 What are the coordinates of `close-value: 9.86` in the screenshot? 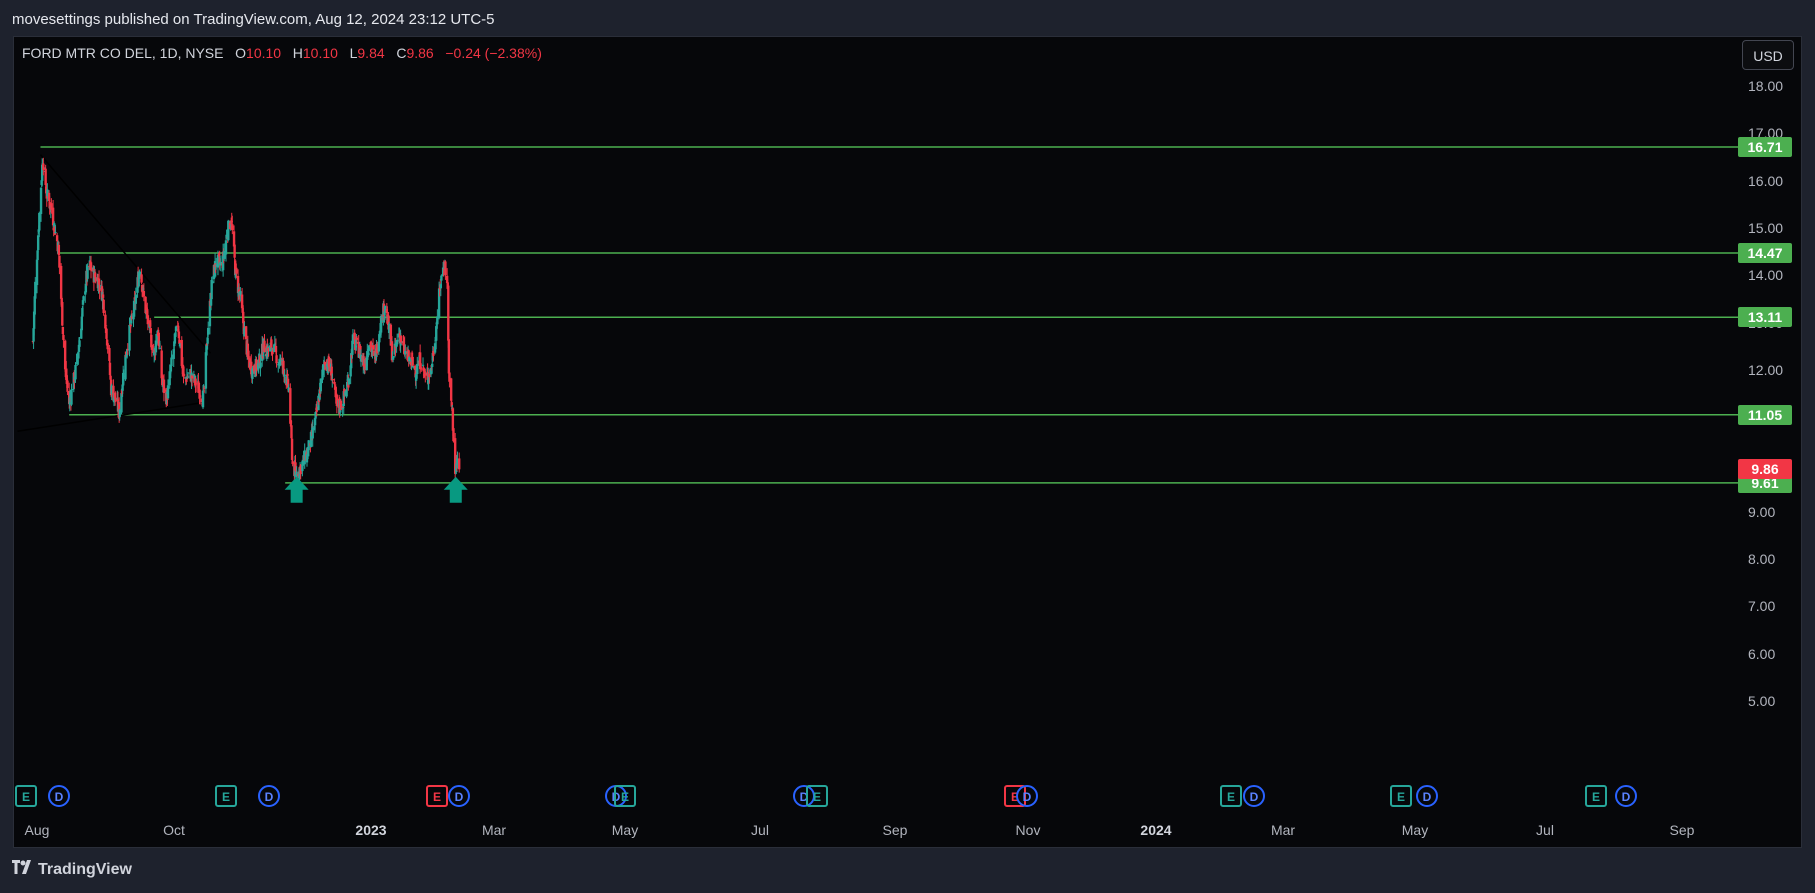 It's located at (420, 53).